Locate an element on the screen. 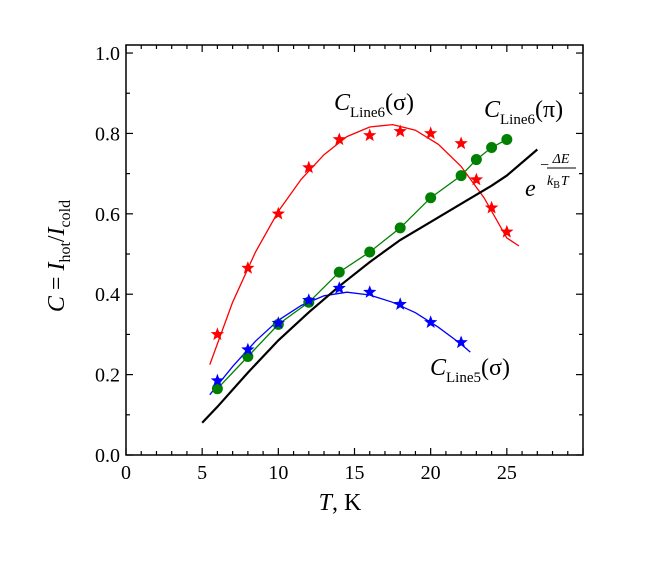 Image resolution: width=654 pixels, height=561 pixels. x-tick-label: 5 is located at coordinates (202, 473).